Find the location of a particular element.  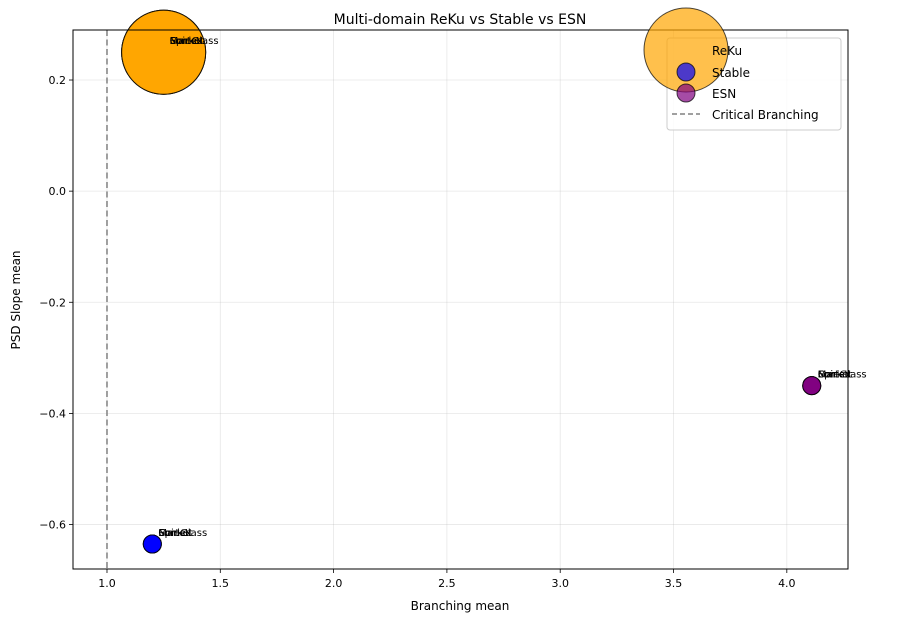

point-label-esn: Forest is located at coordinates (833, 375).